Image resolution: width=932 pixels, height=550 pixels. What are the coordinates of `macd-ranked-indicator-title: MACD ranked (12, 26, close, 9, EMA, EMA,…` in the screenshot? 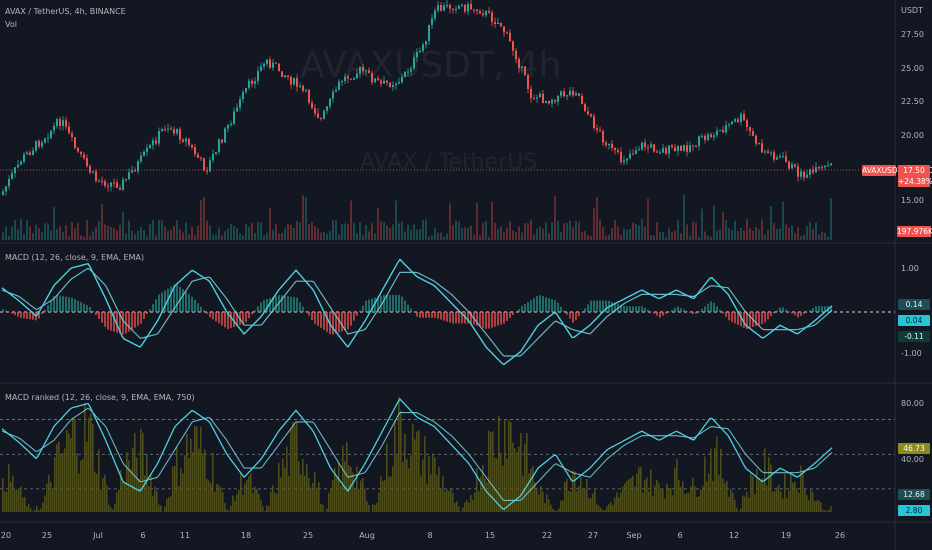 It's located at (100, 397).